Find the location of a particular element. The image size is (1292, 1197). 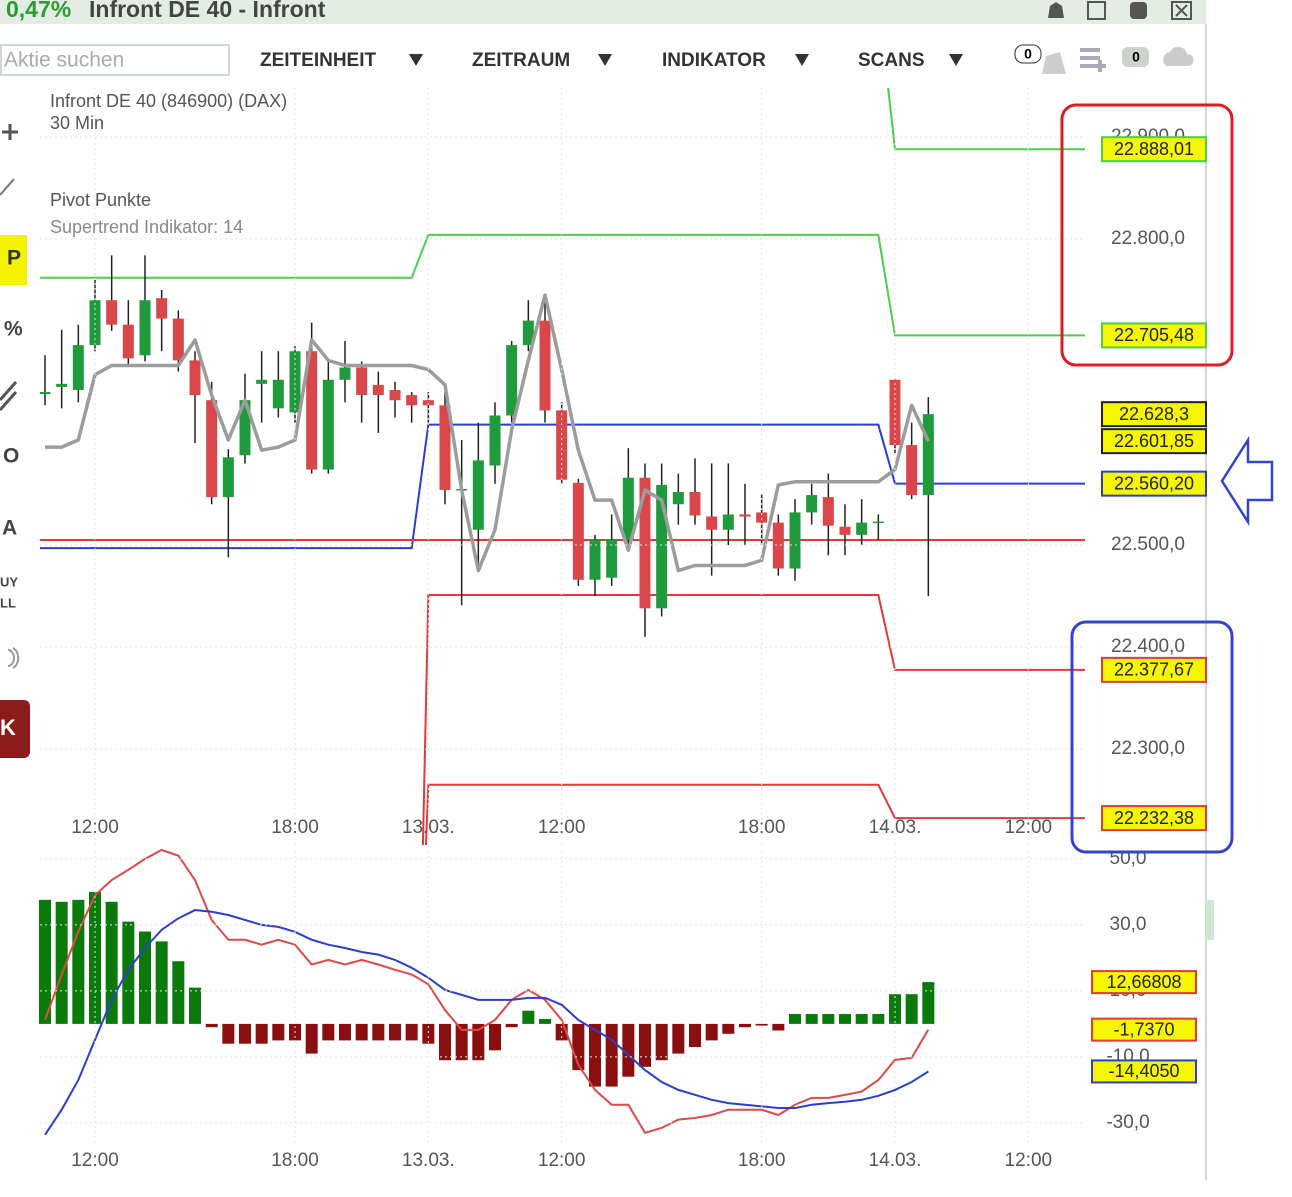

search-input is located at coordinates (115, 60).